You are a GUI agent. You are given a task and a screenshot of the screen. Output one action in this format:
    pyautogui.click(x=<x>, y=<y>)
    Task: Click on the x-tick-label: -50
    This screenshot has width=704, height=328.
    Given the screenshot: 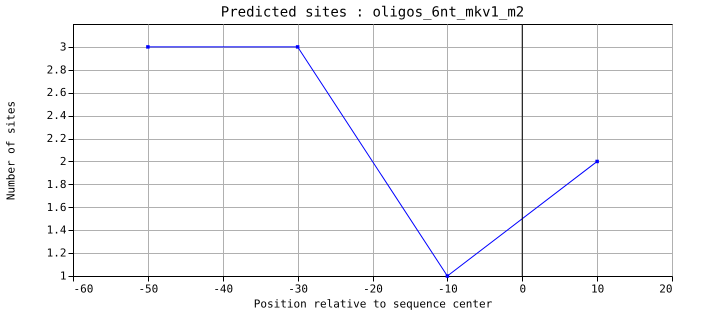 What is the action you would take?
    pyautogui.click(x=148, y=289)
    